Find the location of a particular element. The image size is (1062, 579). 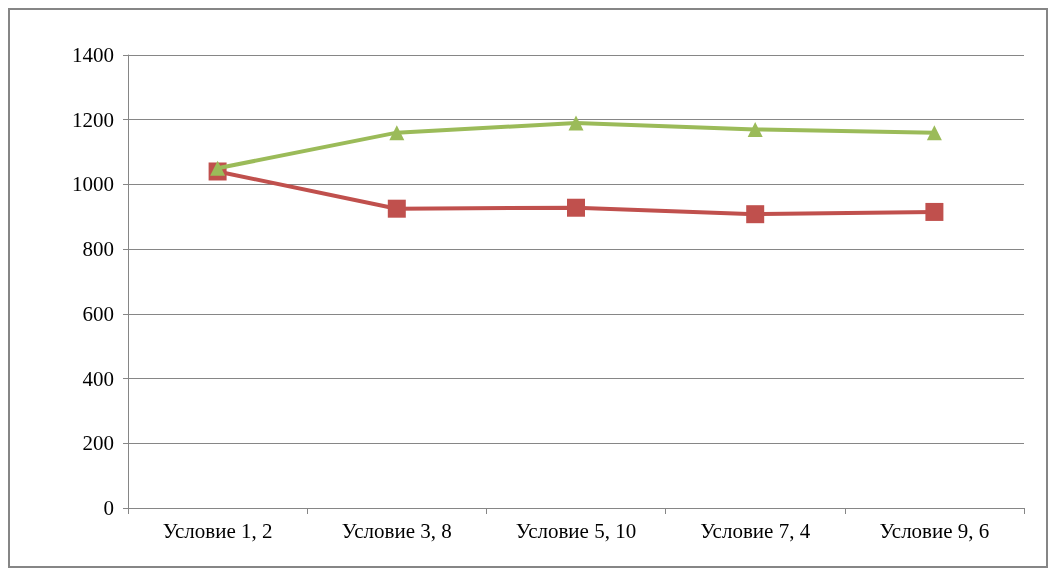

y-tick-label: 800 is located at coordinates (98, 249).